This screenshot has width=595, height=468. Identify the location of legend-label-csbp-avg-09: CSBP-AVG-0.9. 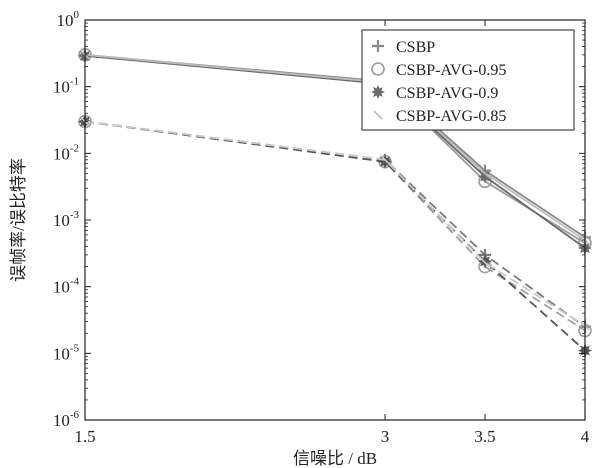
(447, 93).